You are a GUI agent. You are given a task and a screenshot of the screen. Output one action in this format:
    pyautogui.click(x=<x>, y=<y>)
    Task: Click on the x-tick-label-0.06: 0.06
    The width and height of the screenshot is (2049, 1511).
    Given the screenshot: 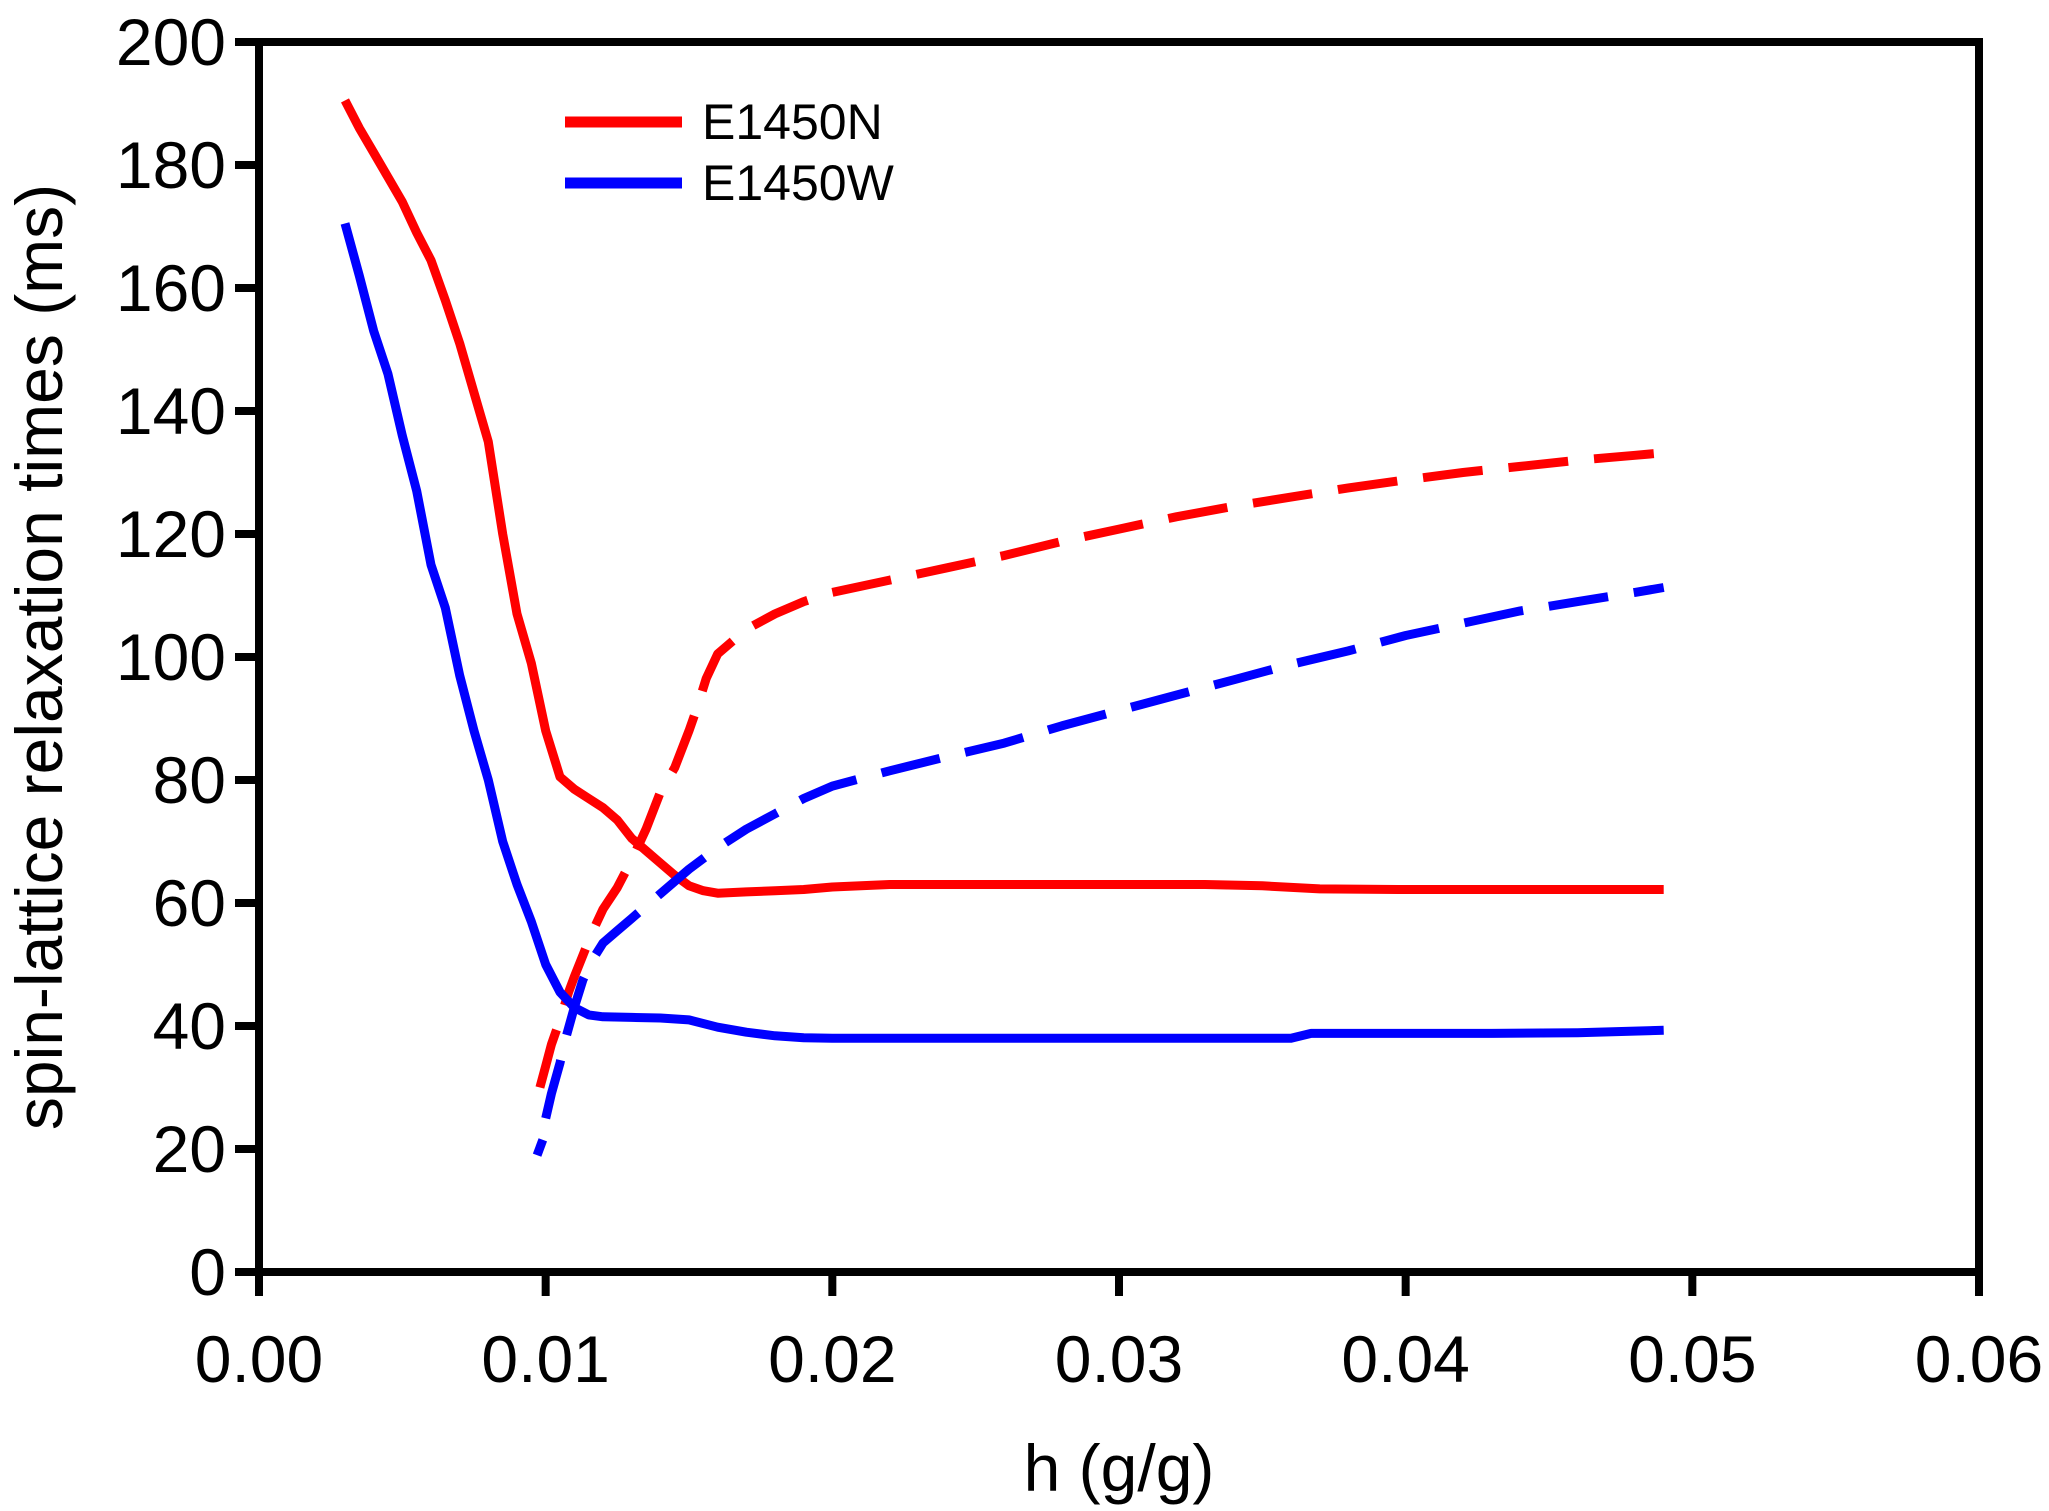 What is the action you would take?
    pyautogui.click(x=1979, y=1359)
    